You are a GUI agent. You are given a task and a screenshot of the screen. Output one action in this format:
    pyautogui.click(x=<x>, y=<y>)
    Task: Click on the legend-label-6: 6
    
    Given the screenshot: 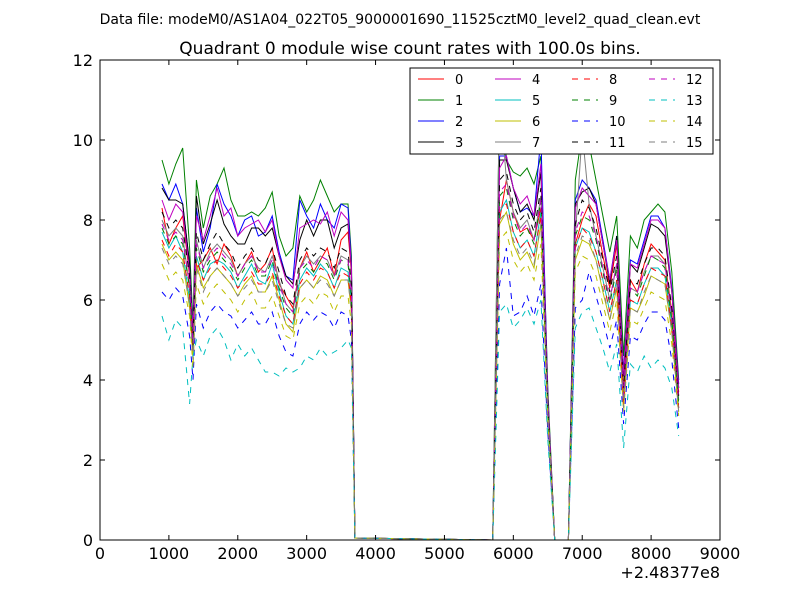 What is the action you would take?
    pyautogui.click(x=536, y=122)
    